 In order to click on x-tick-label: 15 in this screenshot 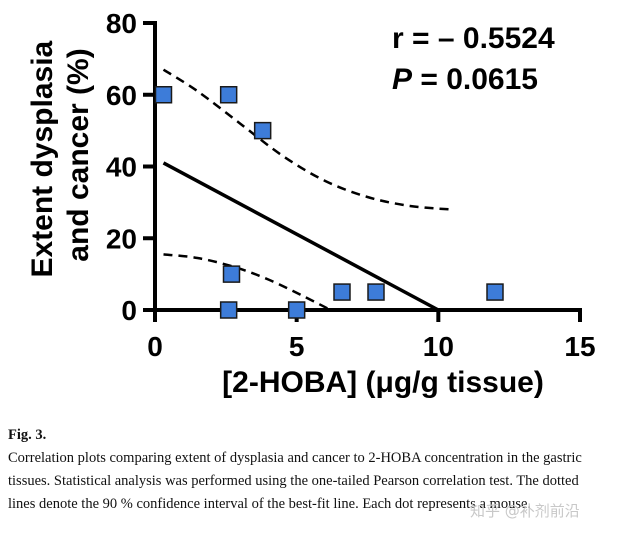, I will do `click(579, 346)`.